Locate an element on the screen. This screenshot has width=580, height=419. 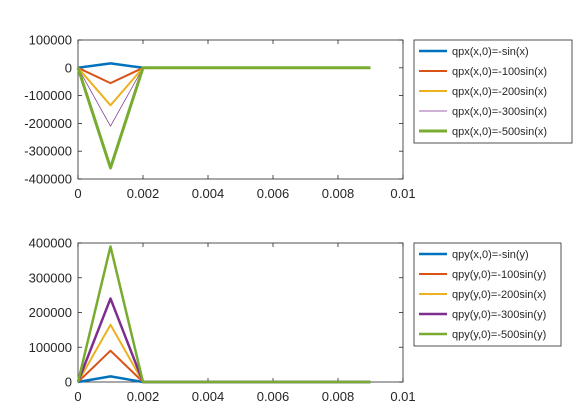
legend-label: qpx(x,0)=-sin(x) is located at coordinates (490, 52).